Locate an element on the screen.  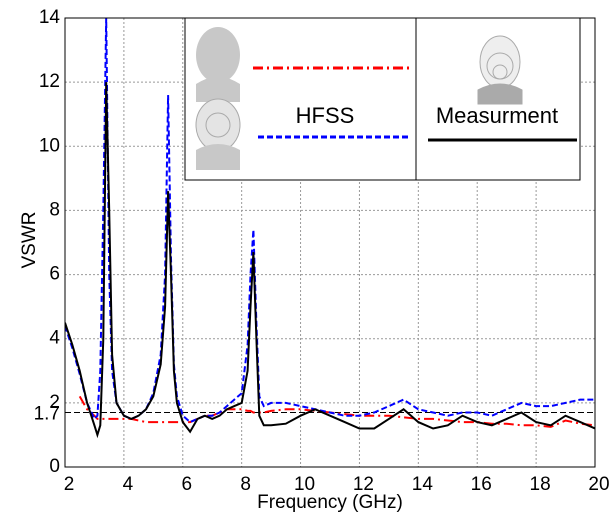
x-tick-label: 6 is located at coordinates (186, 484).